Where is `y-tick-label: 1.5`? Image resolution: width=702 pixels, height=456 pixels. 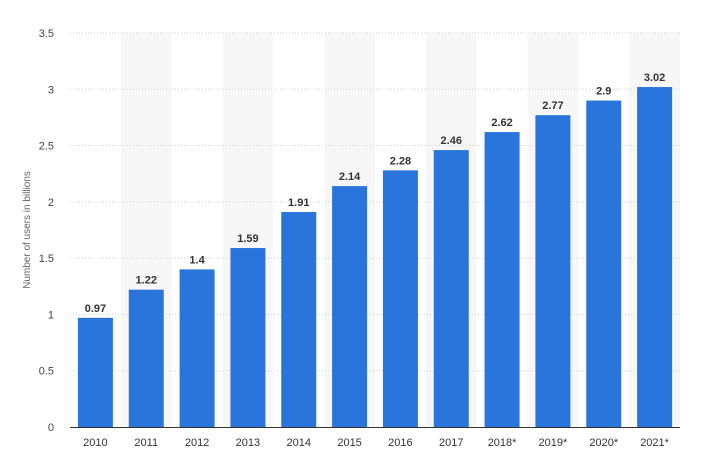
y-tick-label: 1.5 is located at coordinates (46, 259).